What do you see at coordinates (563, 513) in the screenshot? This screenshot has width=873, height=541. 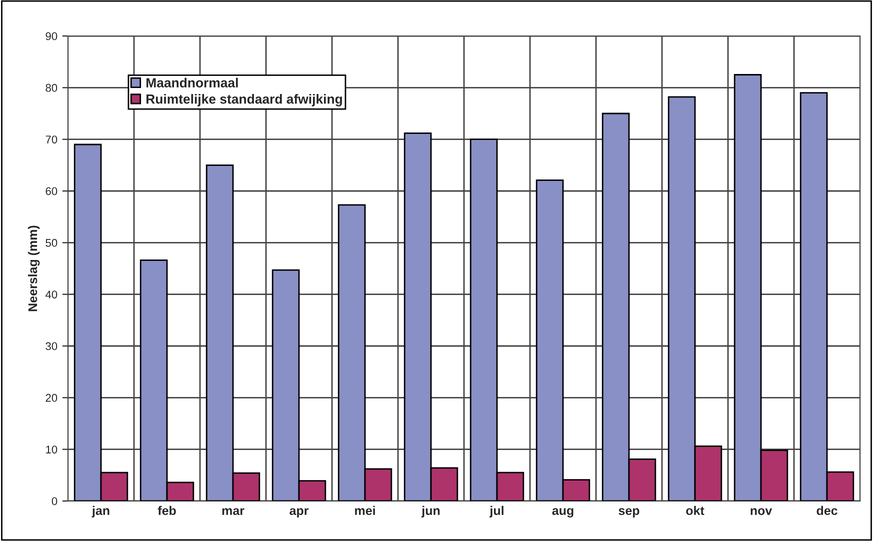 I see `x-tick-label: aug` at bounding box center [563, 513].